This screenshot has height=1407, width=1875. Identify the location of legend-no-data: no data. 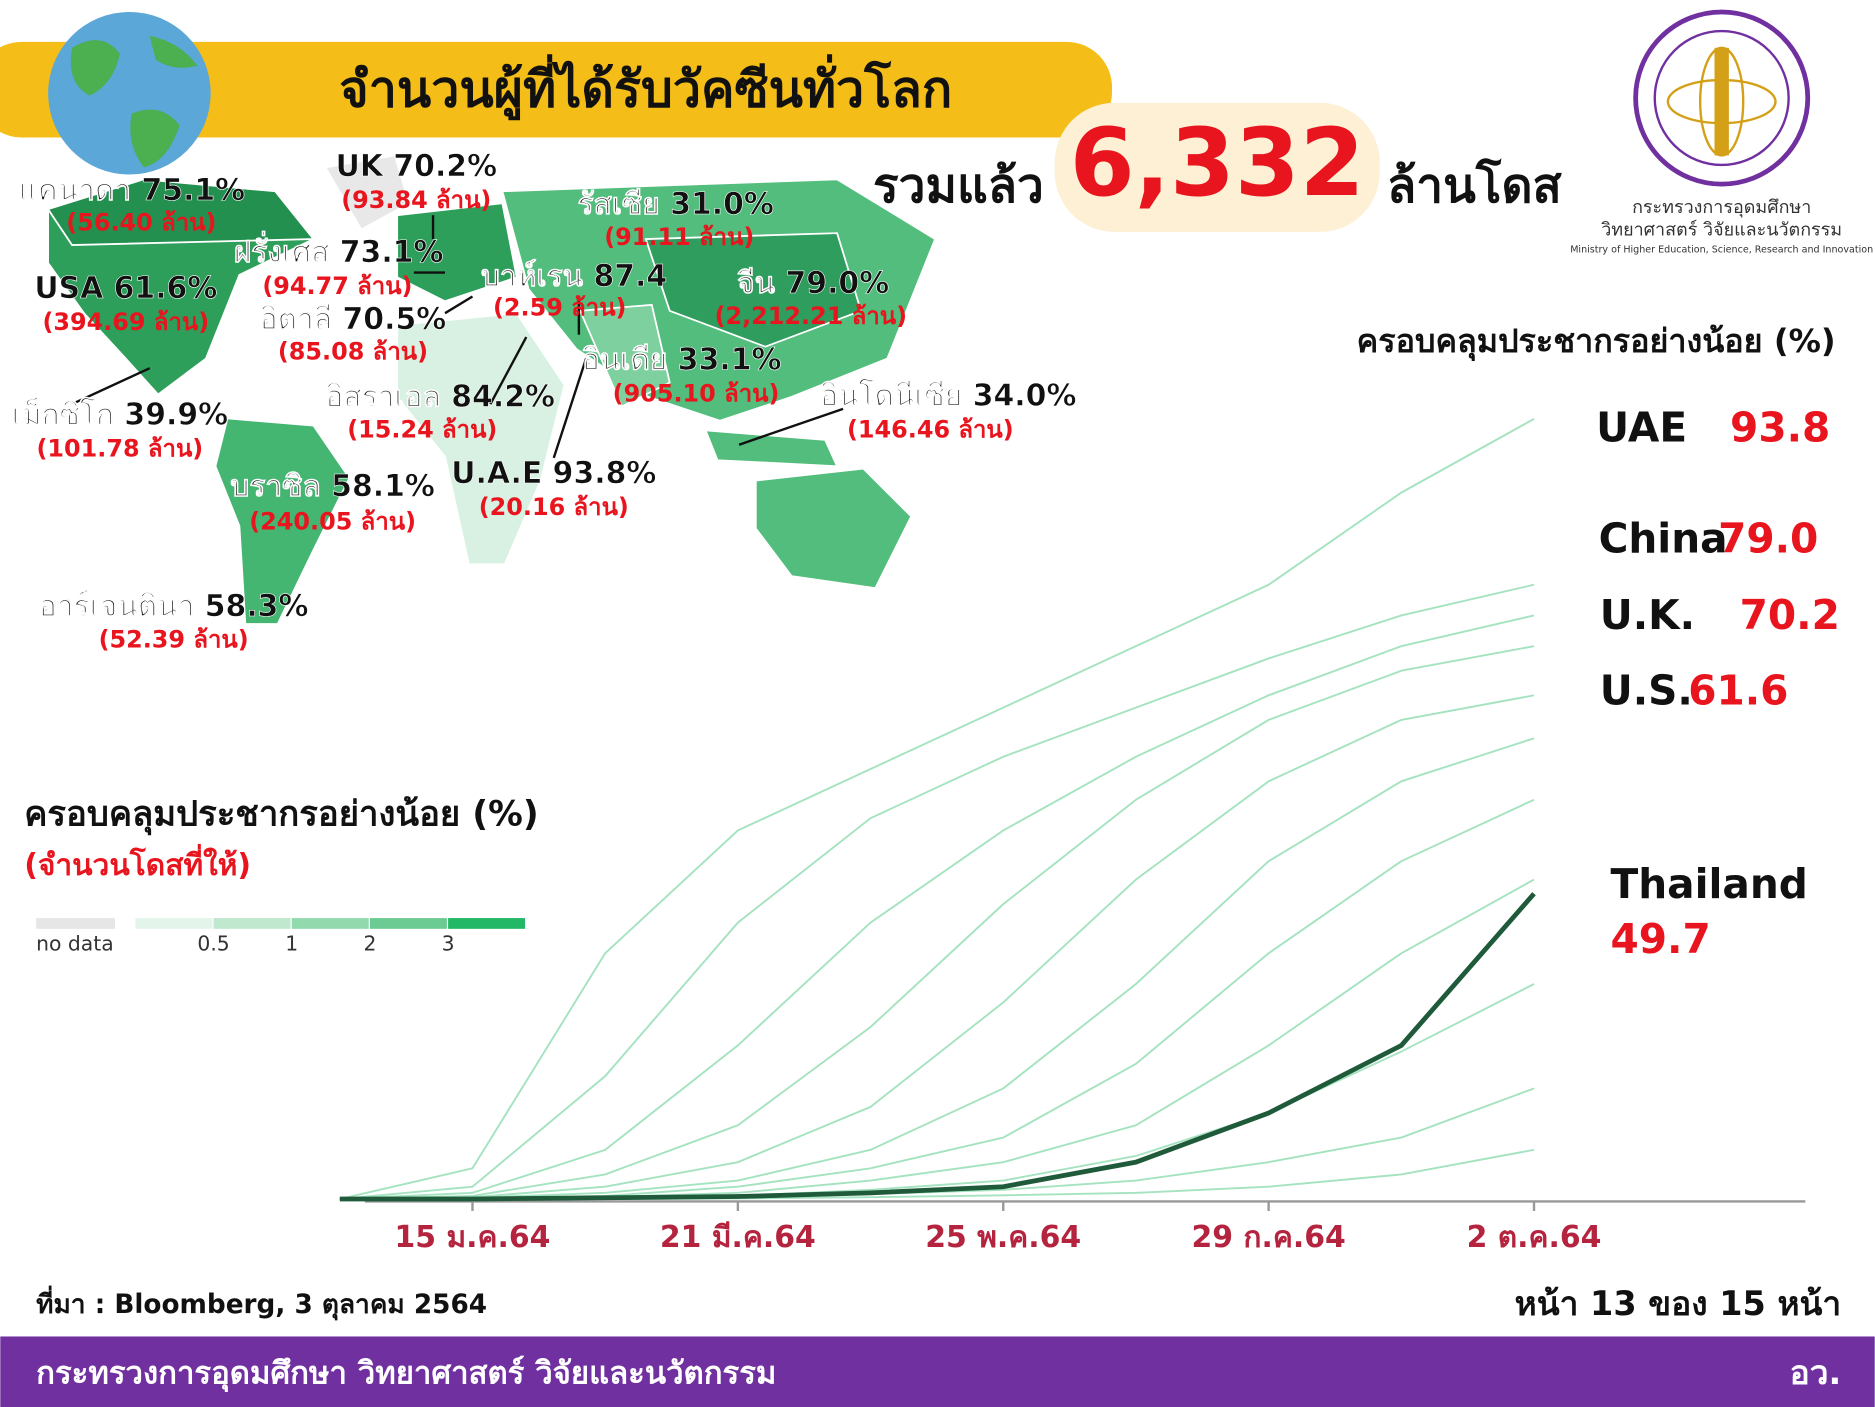
(75, 943).